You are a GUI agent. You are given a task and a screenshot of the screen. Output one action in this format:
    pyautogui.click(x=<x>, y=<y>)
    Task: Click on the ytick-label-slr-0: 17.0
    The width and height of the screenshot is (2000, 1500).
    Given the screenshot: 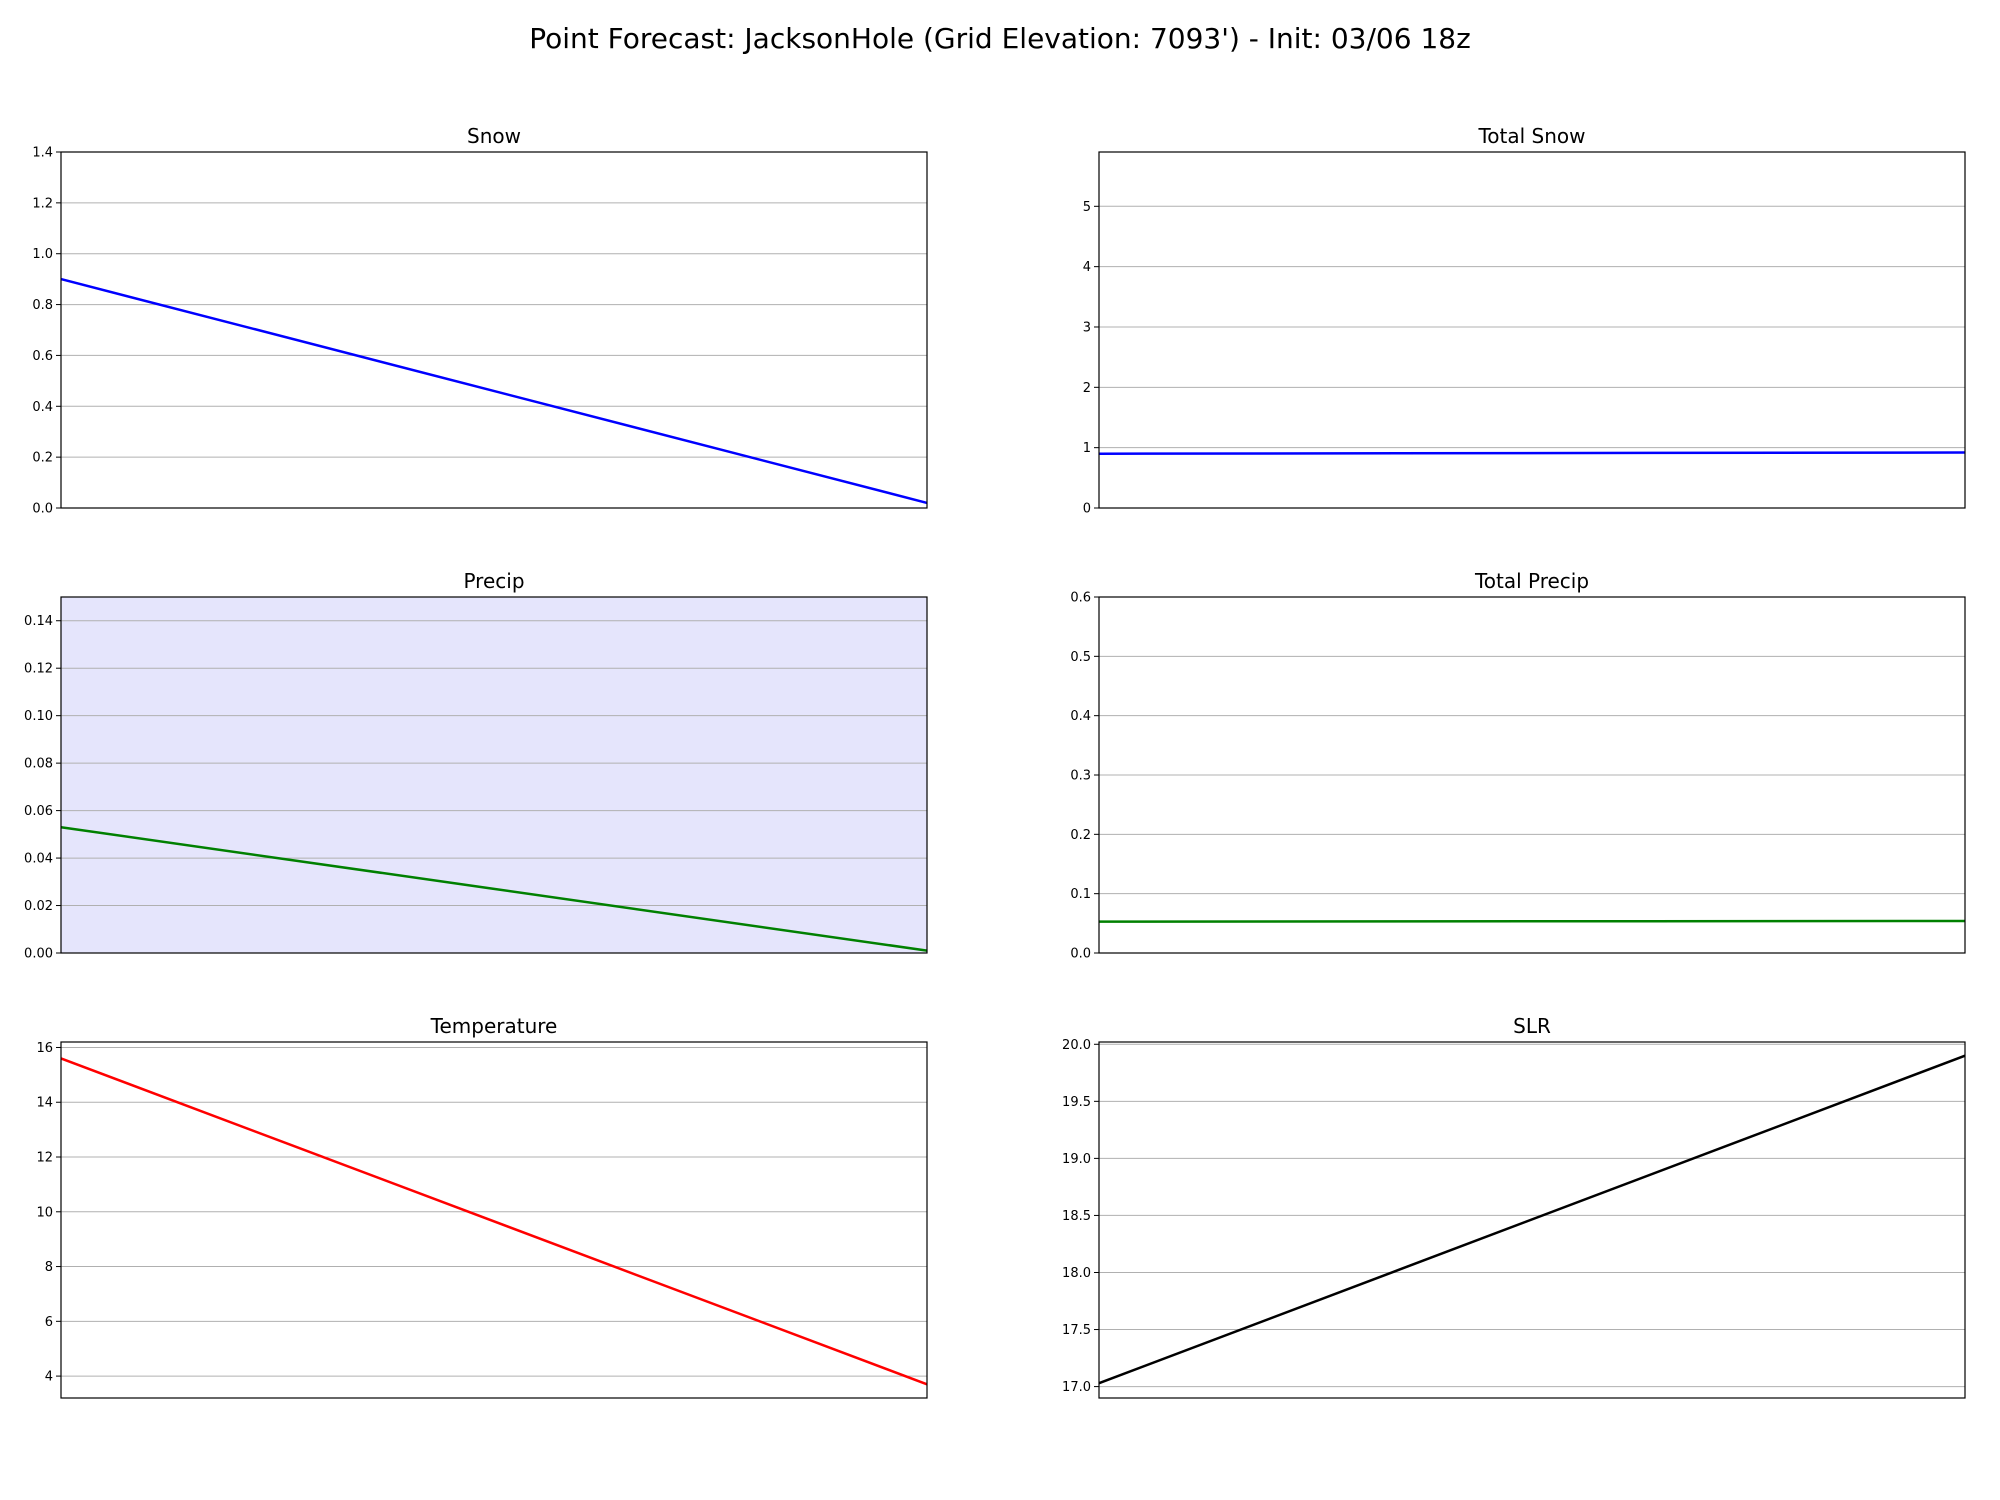 What is the action you would take?
    pyautogui.click(x=1076, y=1387)
    